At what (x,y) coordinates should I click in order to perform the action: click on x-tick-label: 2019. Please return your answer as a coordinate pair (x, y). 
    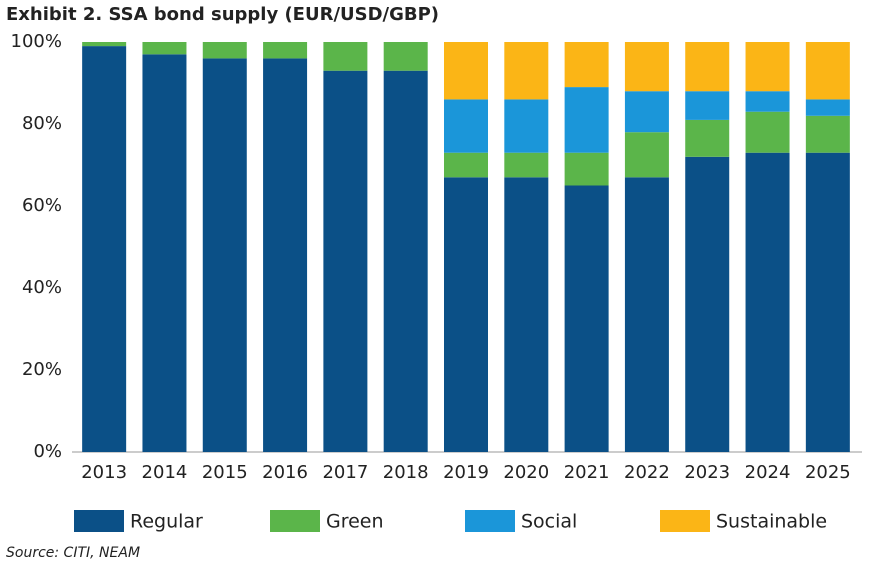
    Looking at the image, I should click on (466, 472).